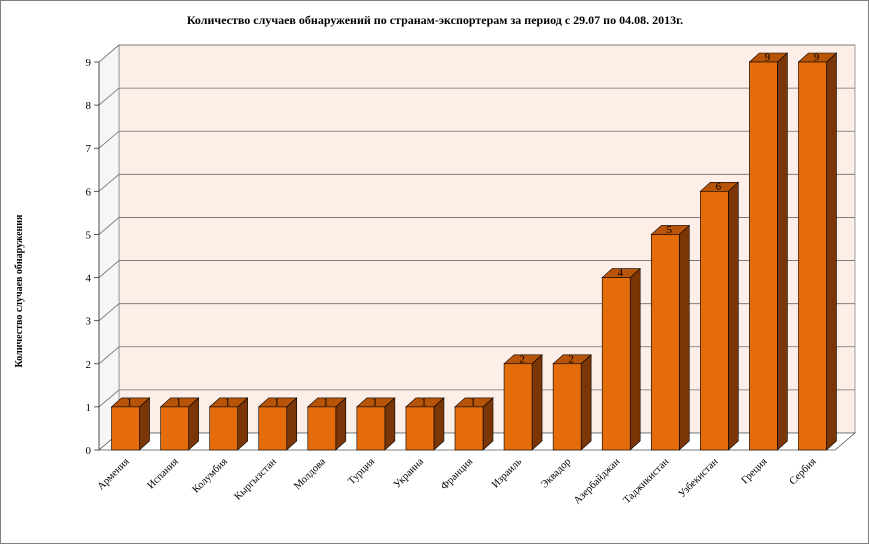 The height and width of the screenshot is (544, 869). Describe the element at coordinates (89, 257) in the screenshot. I see `y-tick-labels: 0 1 2 3 4 5 6 7 8 9` at that location.